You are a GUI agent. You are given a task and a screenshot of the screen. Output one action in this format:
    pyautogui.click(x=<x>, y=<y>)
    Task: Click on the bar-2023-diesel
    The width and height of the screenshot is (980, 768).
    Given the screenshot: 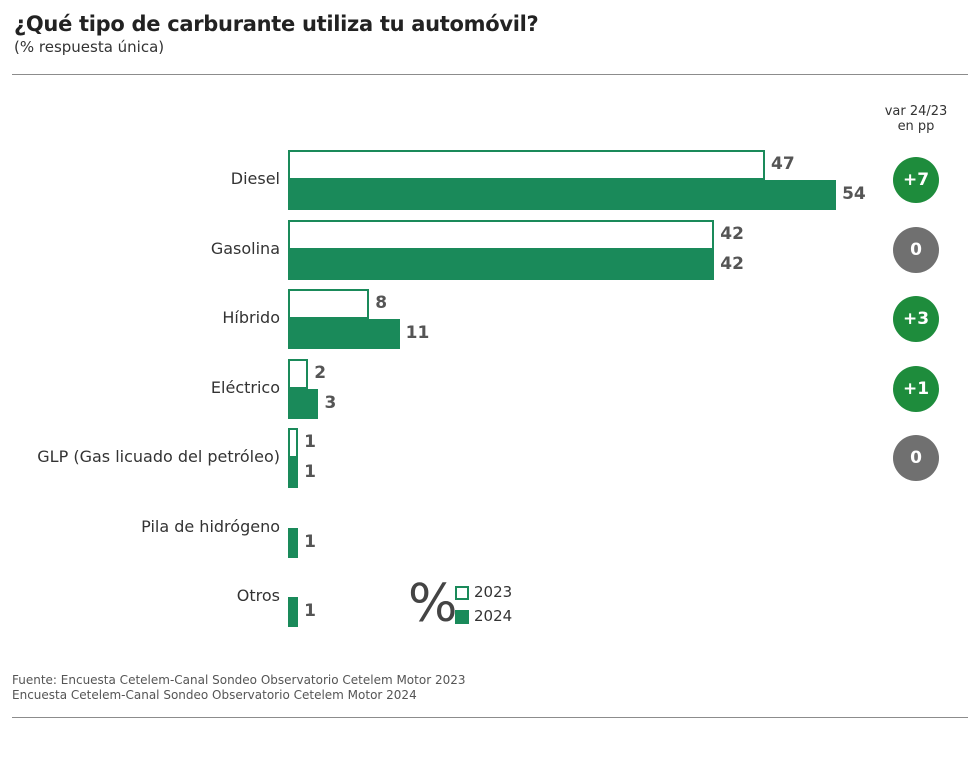 What is the action you would take?
    pyautogui.click(x=527, y=165)
    